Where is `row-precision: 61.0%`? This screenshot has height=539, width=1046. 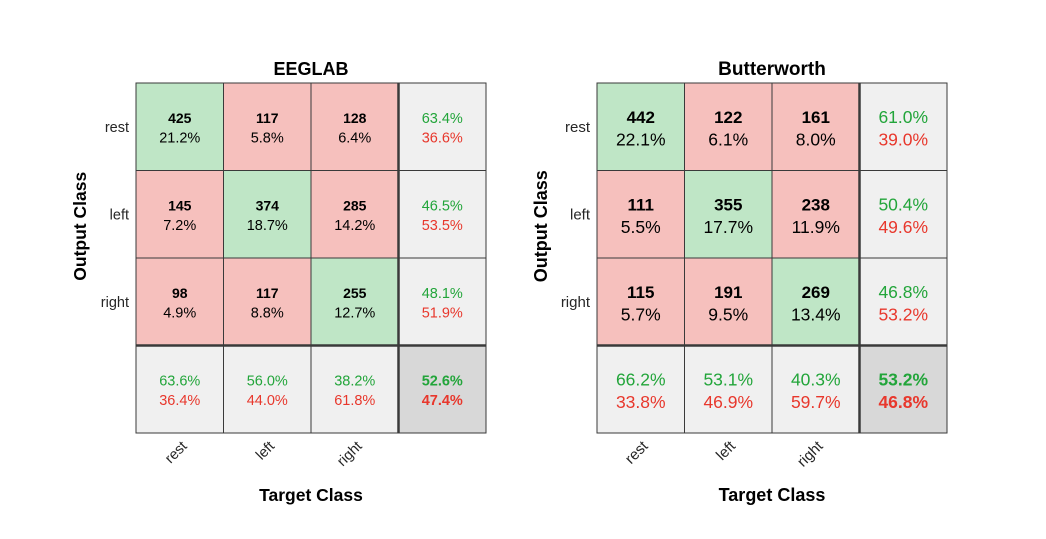 row-precision: 61.0% is located at coordinates (903, 117).